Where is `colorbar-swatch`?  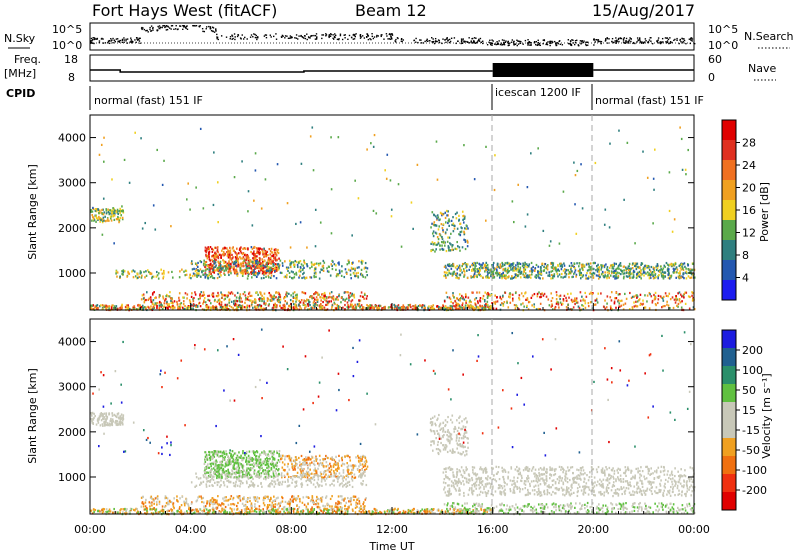
colorbar-swatch is located at coordinates (729, 130).